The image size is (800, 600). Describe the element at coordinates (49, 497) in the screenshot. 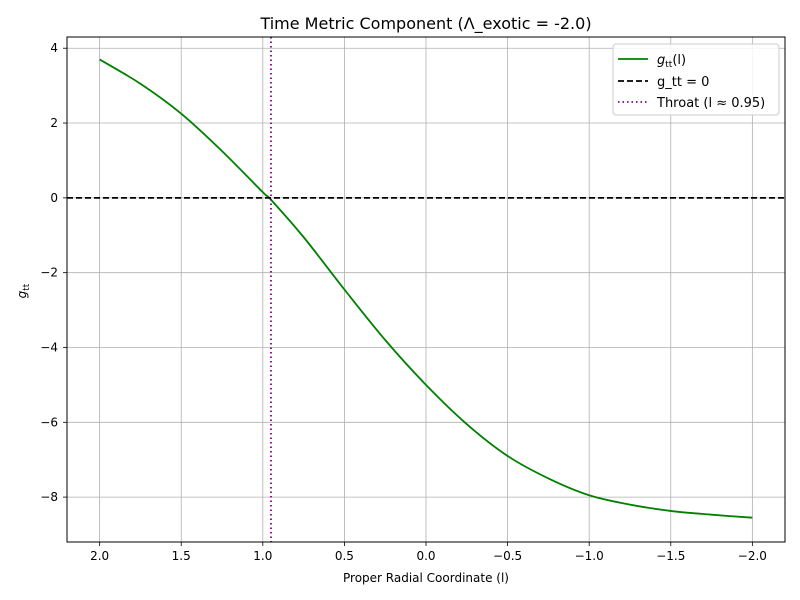

I see `y-tick-label: −8` at that location.